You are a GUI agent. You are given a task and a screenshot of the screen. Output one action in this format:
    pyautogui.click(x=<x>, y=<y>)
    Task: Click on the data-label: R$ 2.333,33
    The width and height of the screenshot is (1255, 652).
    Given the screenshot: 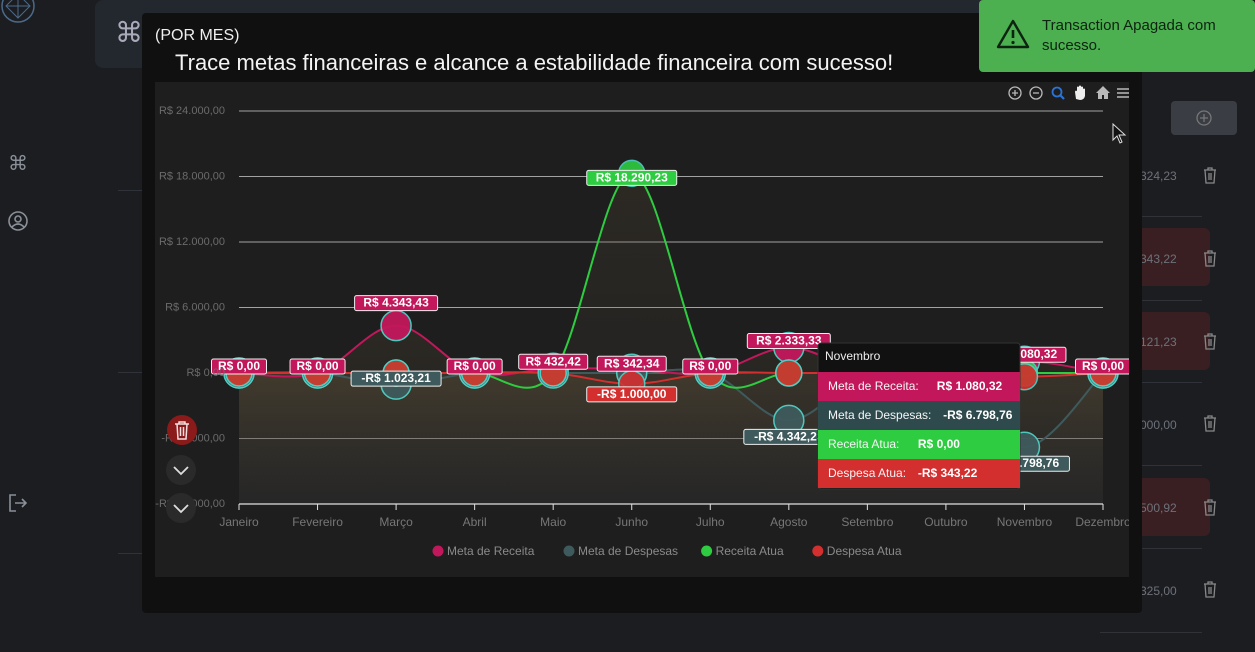 What is the action you would take?
    pyautogui.click(x=788, y=341)
    